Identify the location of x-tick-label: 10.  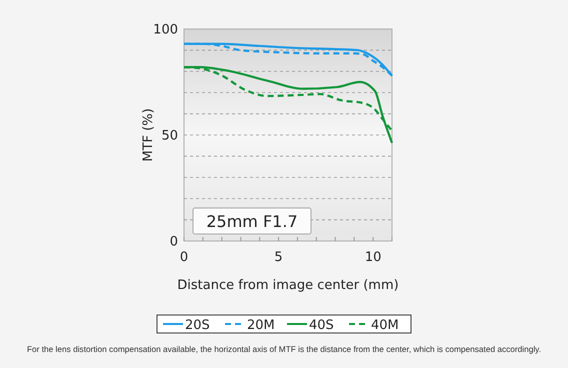
(373, 257).